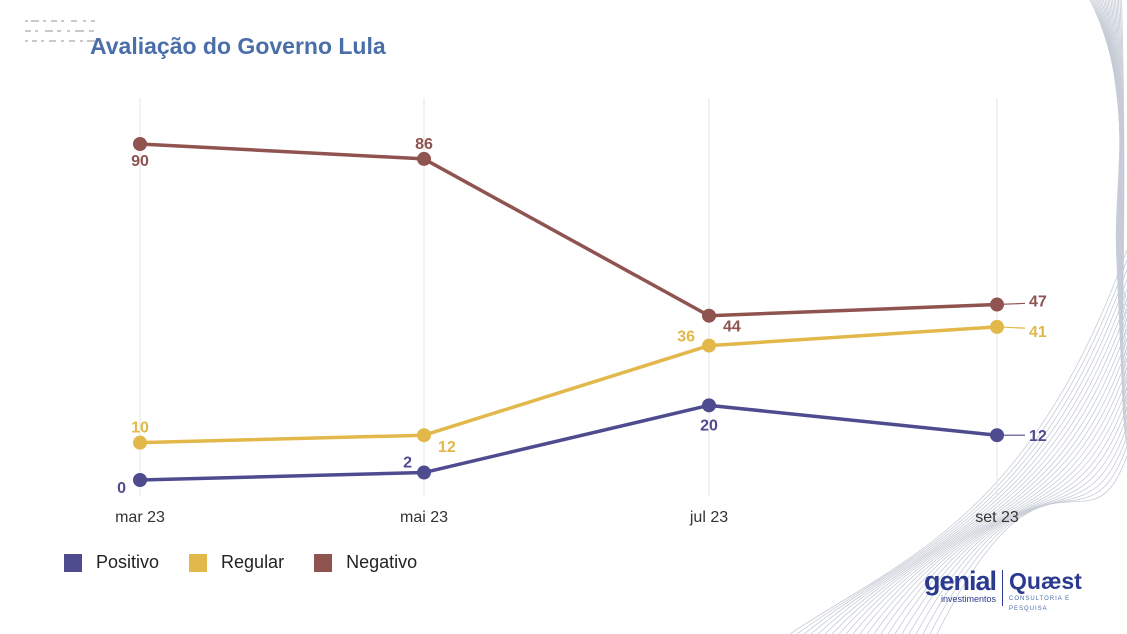 The image size is (1127, 634). I want to click on legend-label-negativo: Negativo, so click(382, 562).